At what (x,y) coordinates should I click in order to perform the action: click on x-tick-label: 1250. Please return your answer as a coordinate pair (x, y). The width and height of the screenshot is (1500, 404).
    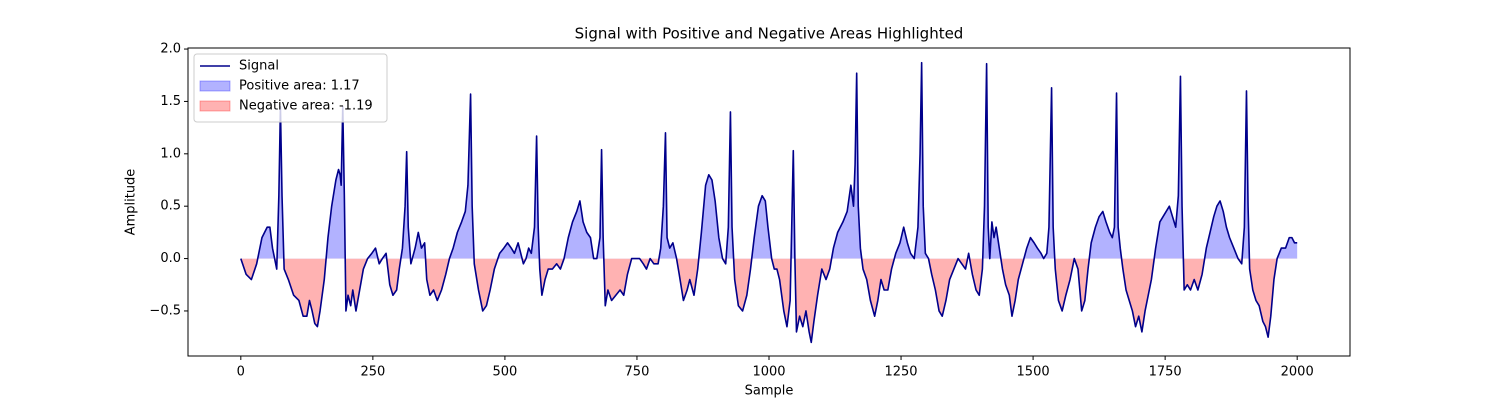
    Looking at the image, I should click on (900, 372).